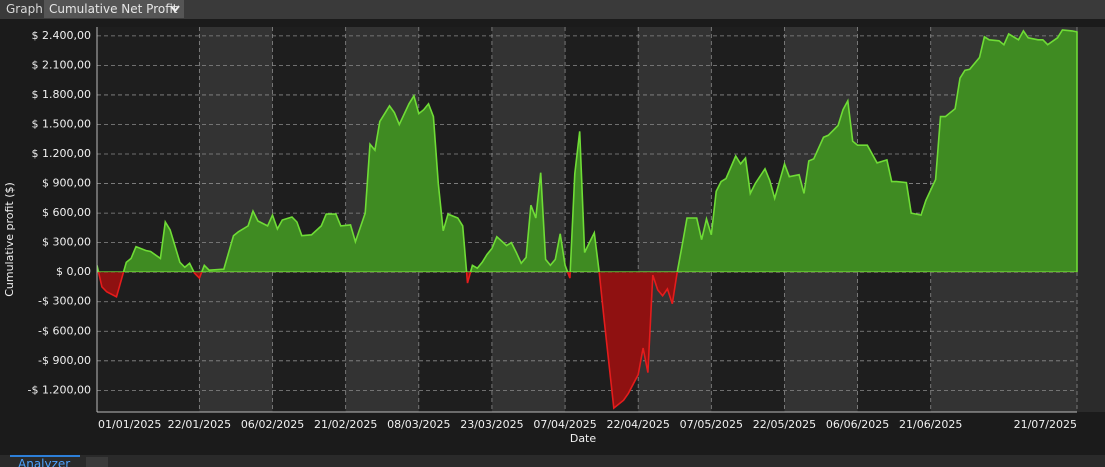  Describe the element at coordinates (61, 35) in the screenshot. I see `y-tick-label: $ 2.400,00` at that location.